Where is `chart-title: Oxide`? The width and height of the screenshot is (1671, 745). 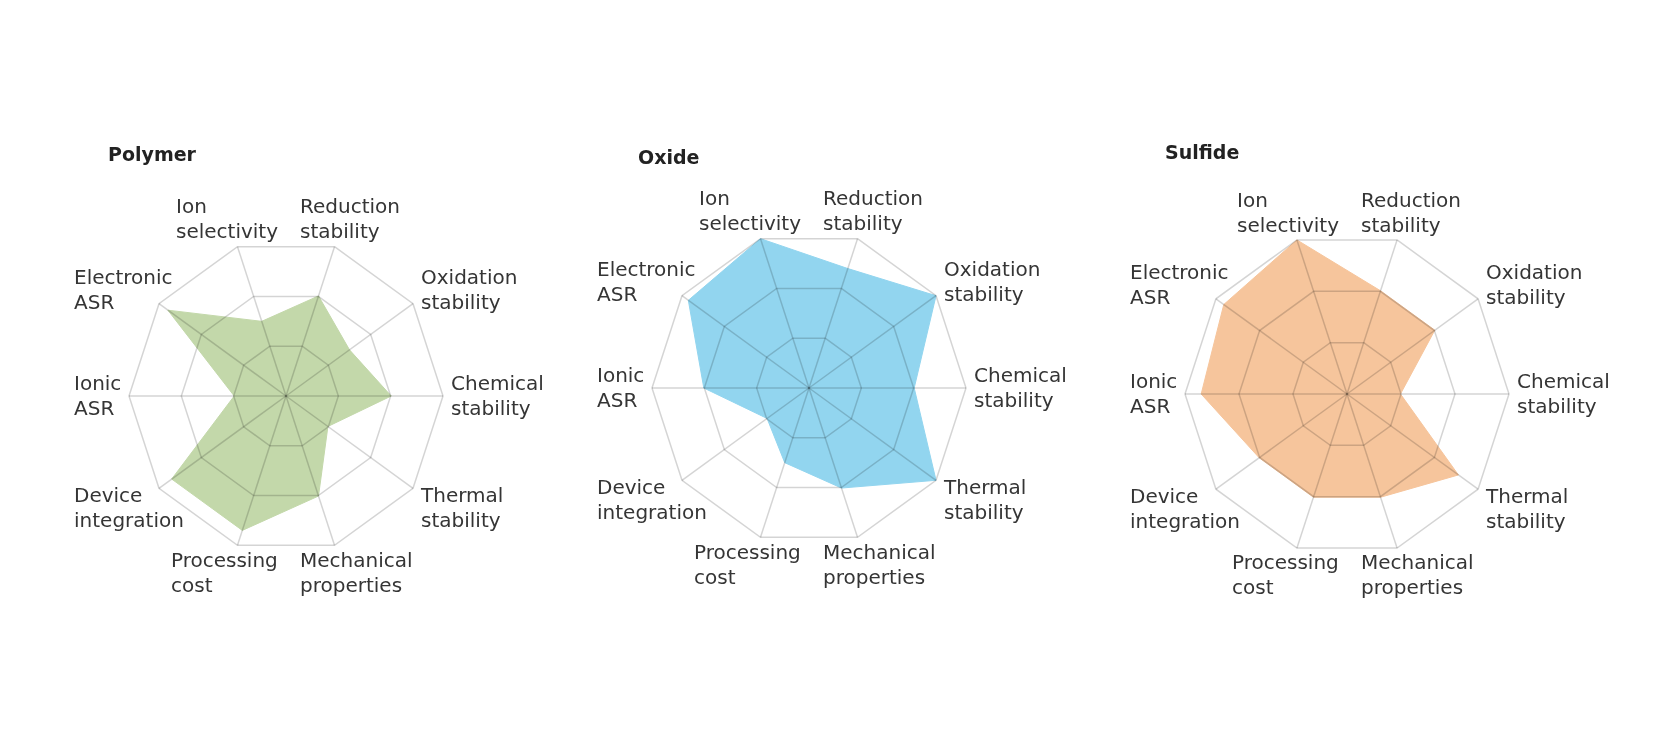
chart-title: Oxide is located at coordinates (669, 157).